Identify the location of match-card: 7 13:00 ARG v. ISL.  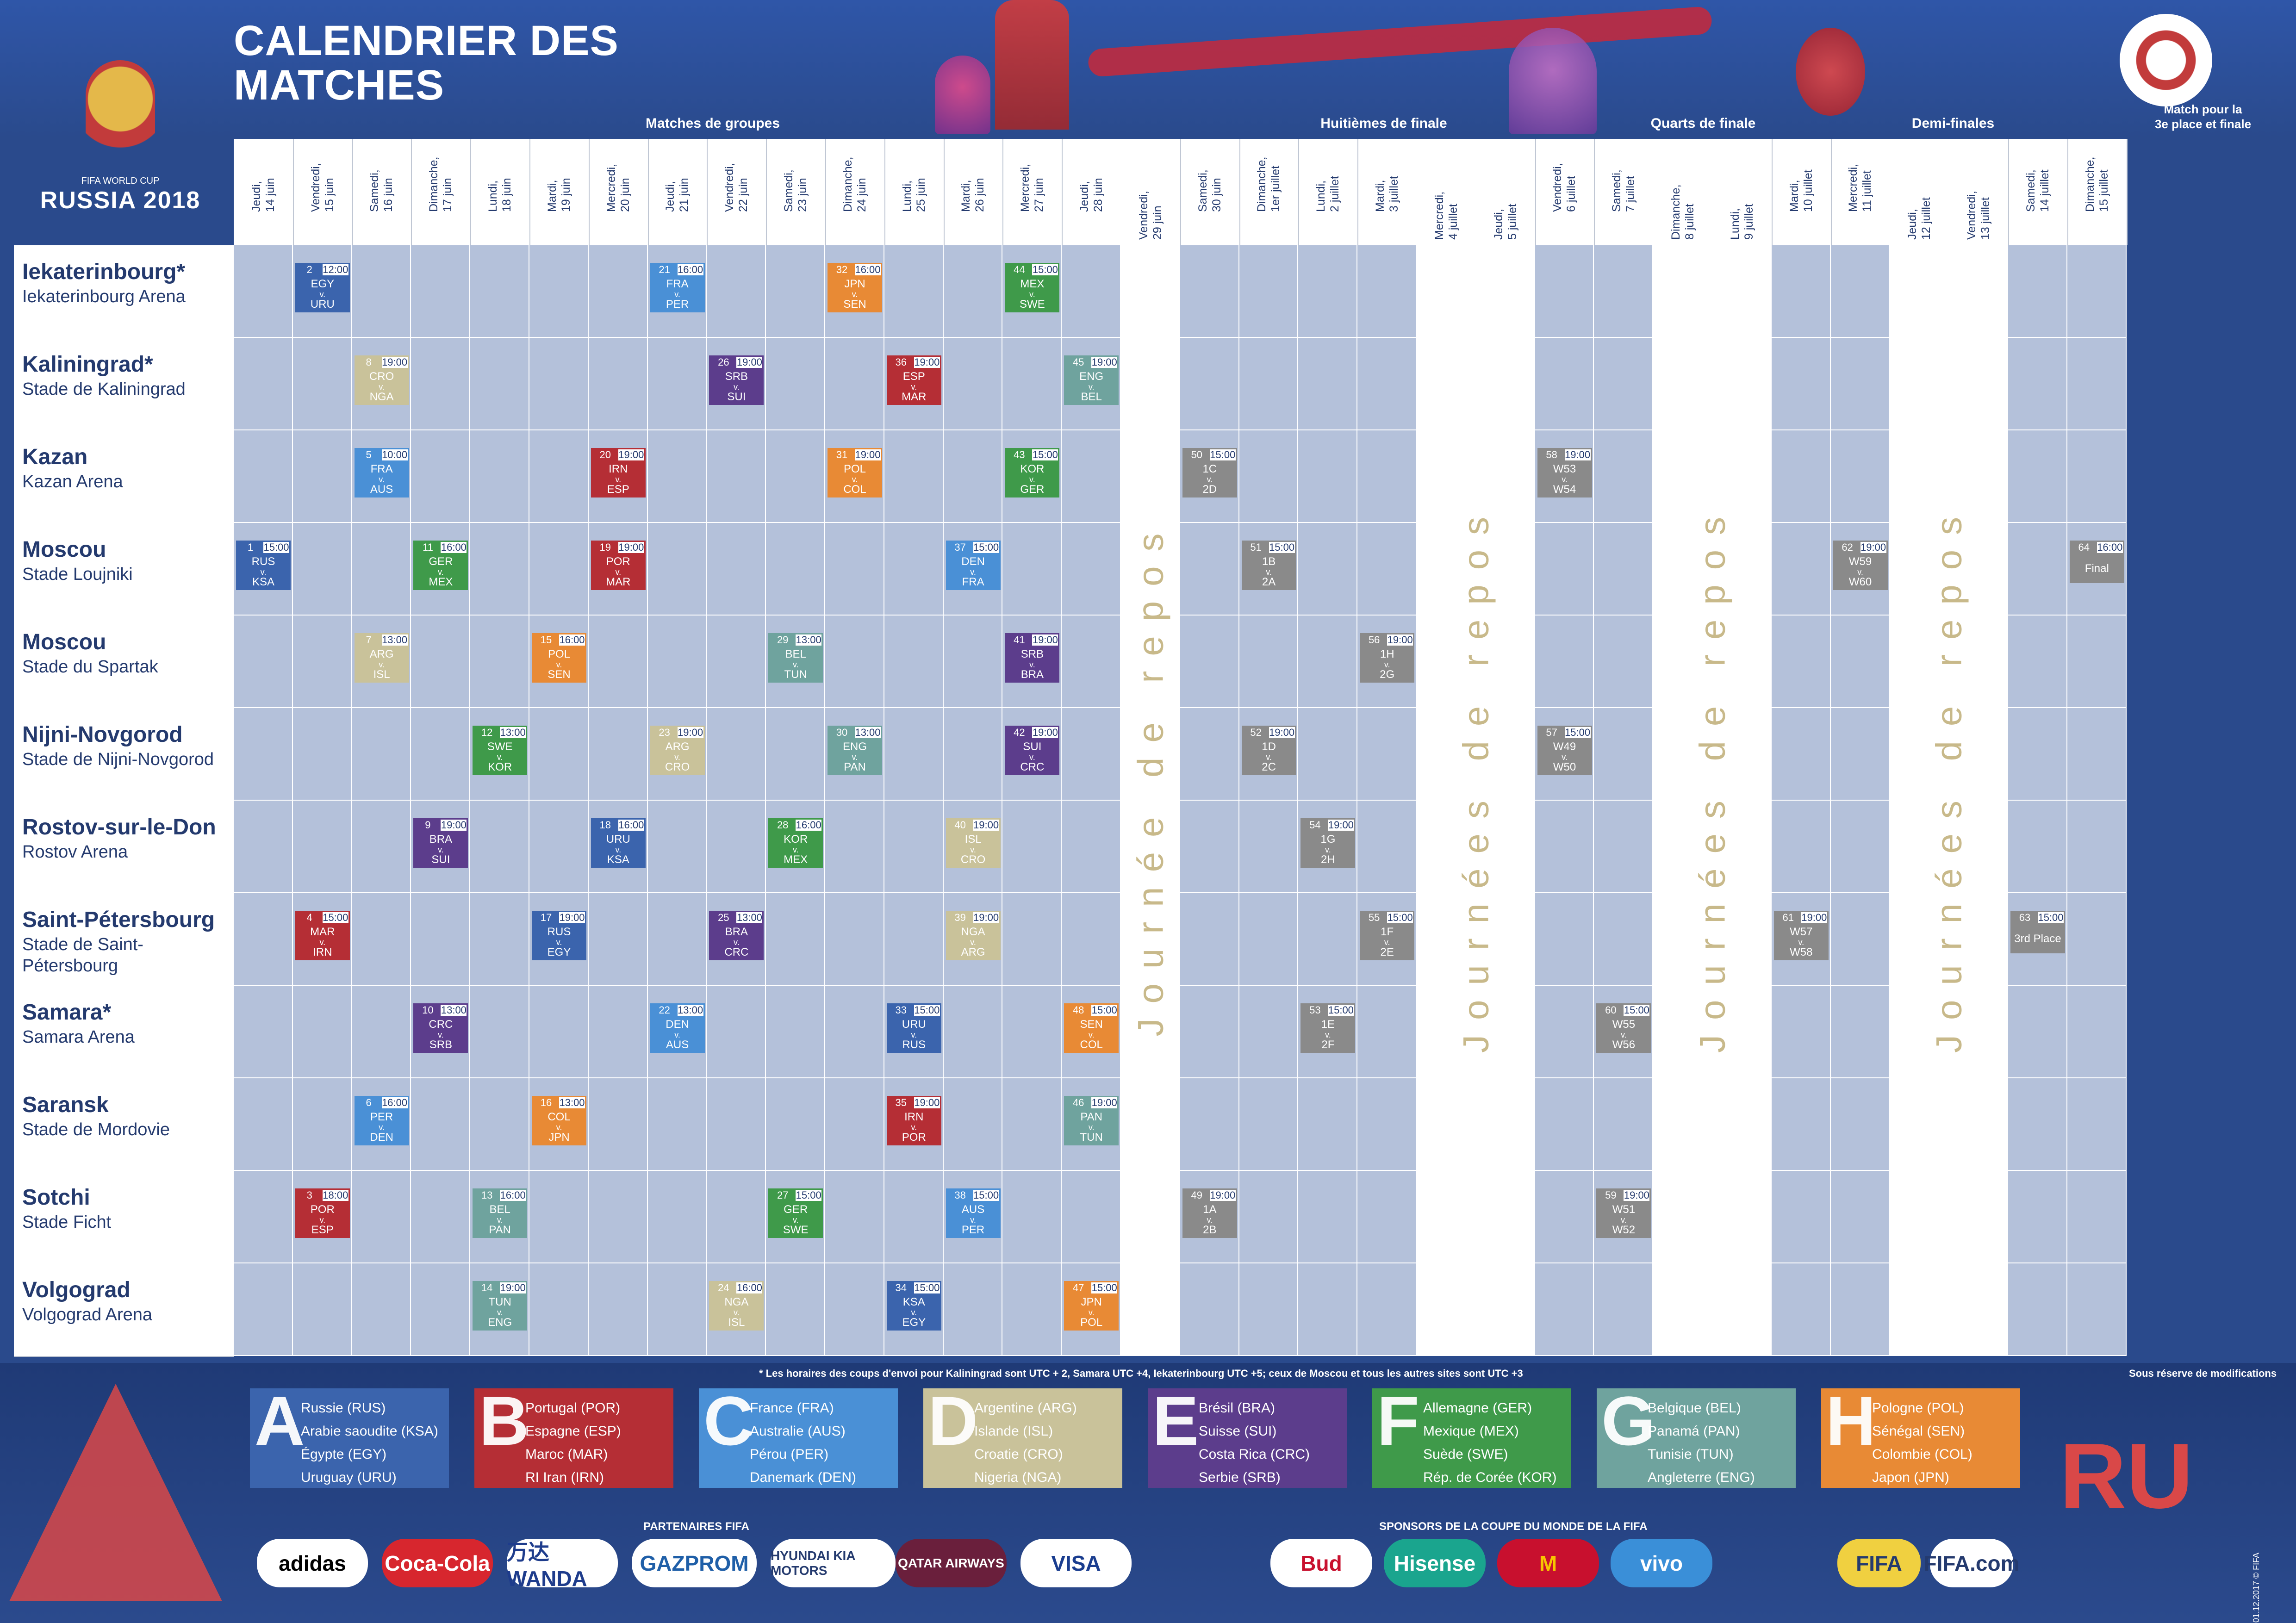
(381, 658).